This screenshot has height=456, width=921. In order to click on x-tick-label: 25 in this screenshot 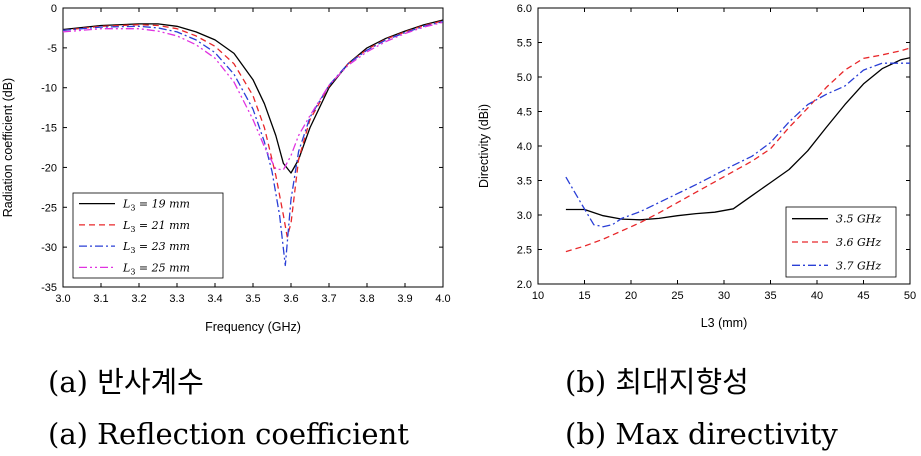, I will do `click(677, 296)`.